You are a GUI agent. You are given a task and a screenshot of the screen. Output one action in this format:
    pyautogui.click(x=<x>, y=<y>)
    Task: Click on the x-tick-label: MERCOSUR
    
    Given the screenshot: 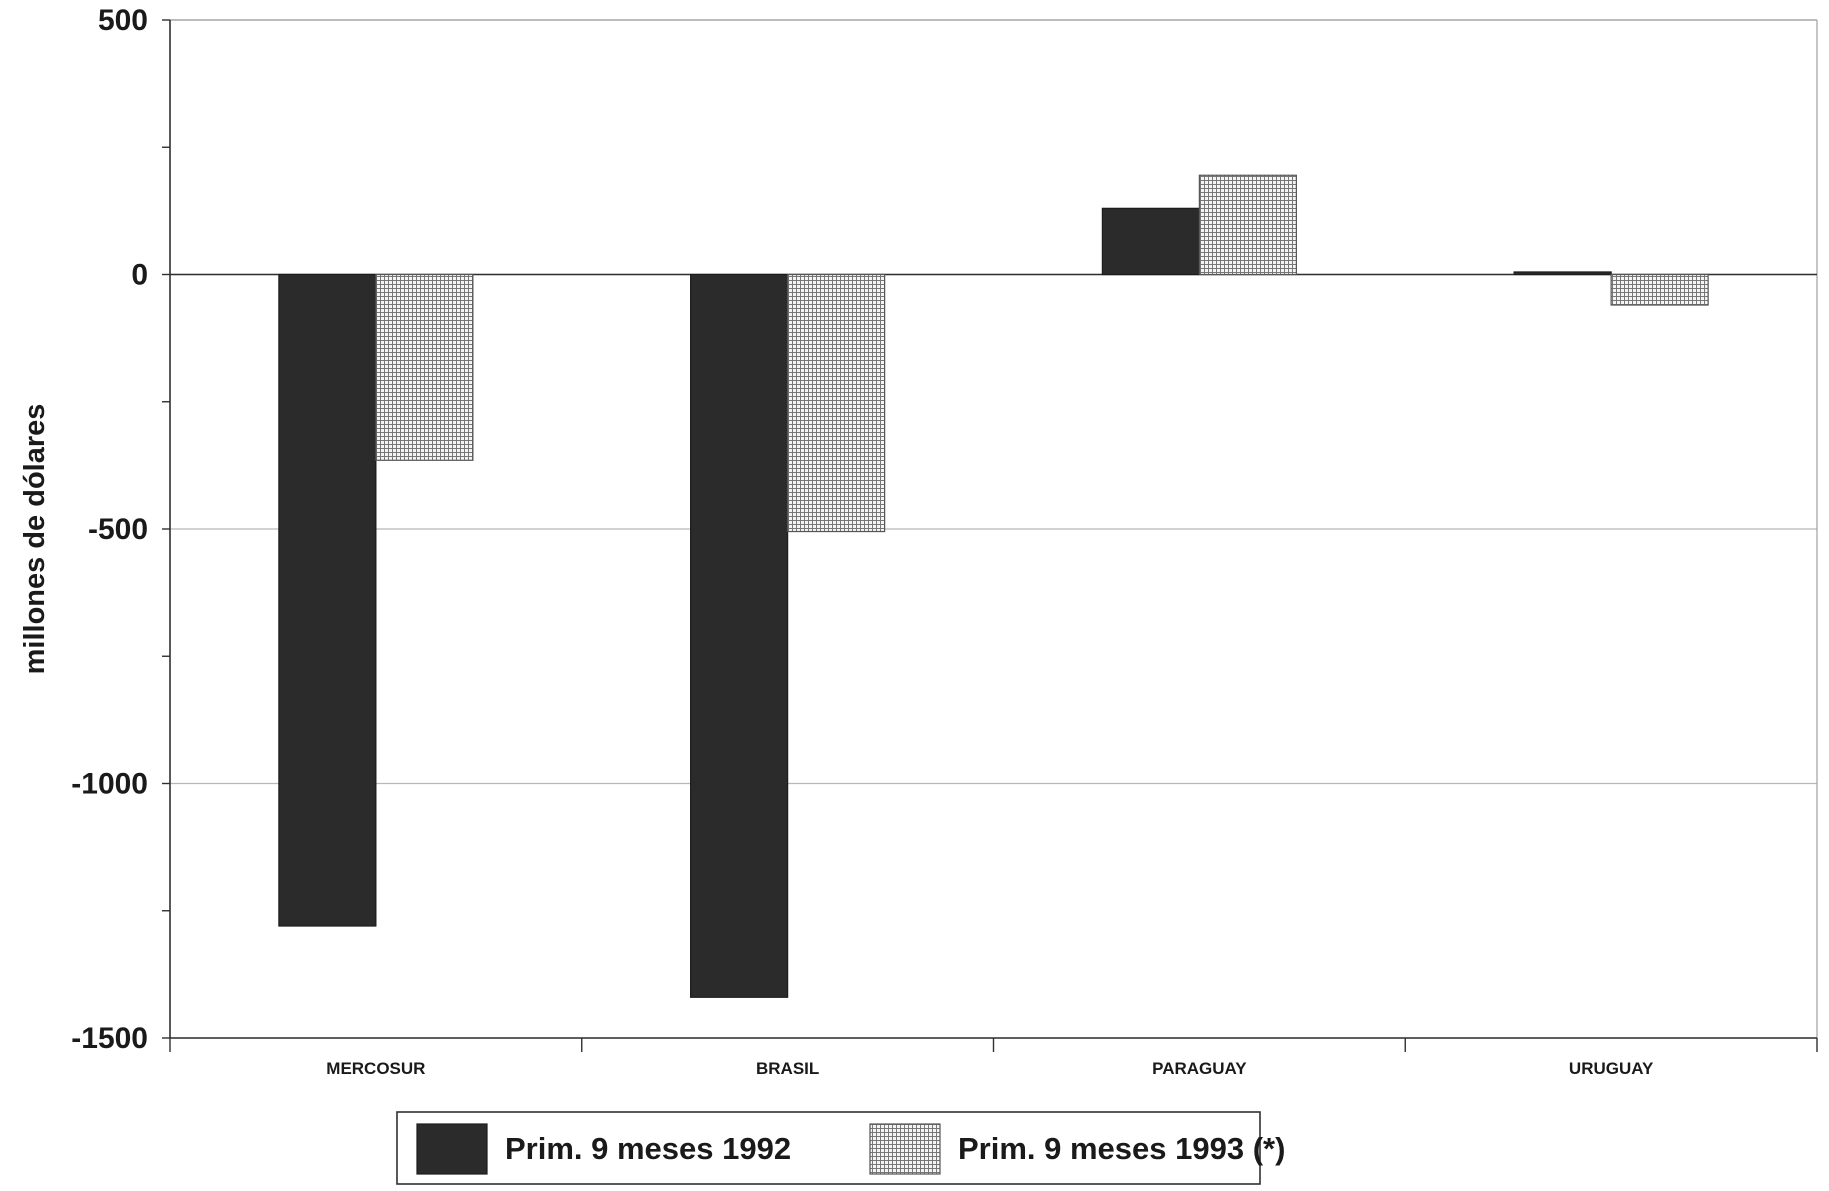 What is the action you would take?
    pyautogui.click(x=375, y=1068)
    